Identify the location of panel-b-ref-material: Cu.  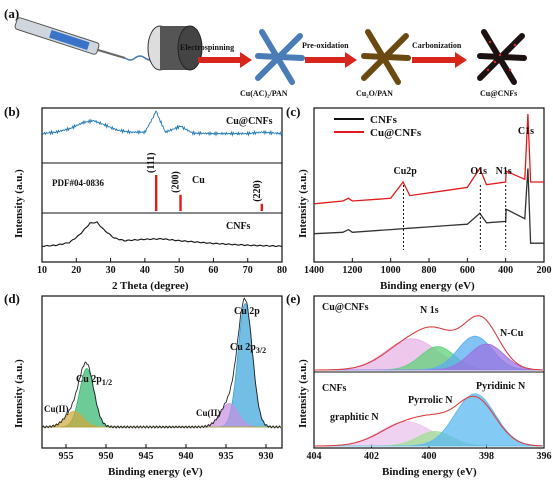
(198, 180).